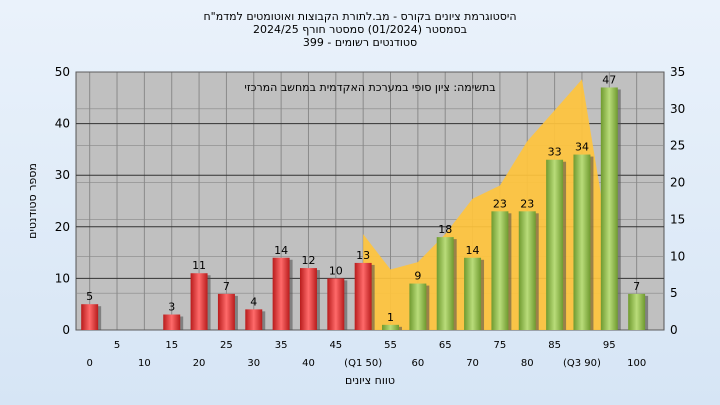  What do you see at coordinates (390, 317) in the screenshot?
I see `data-label: 1` at bounding box center [390, 317].